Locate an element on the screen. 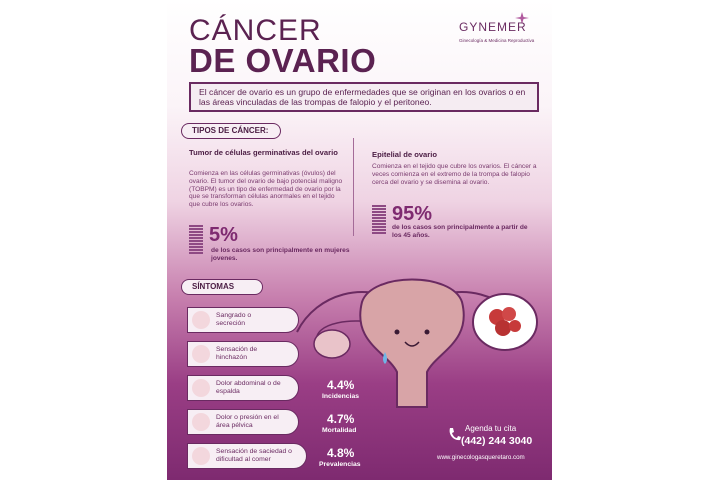  symptoms-heading: SÍNTOMAS is located at coordinates (222, 287).